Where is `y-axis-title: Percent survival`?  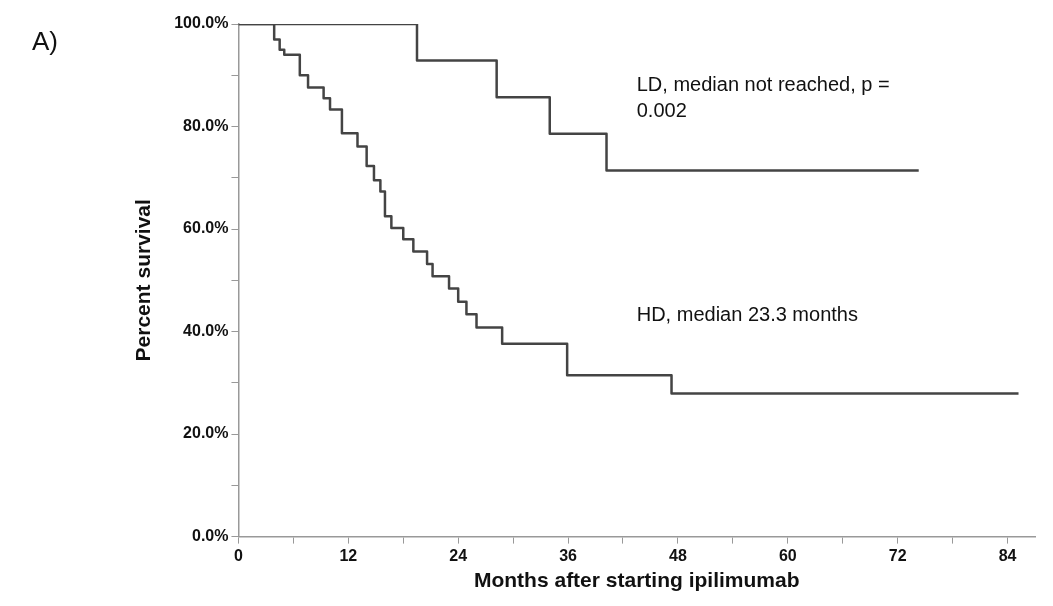
y-axis-title: Percent survival is located at coordinates (143, 280).